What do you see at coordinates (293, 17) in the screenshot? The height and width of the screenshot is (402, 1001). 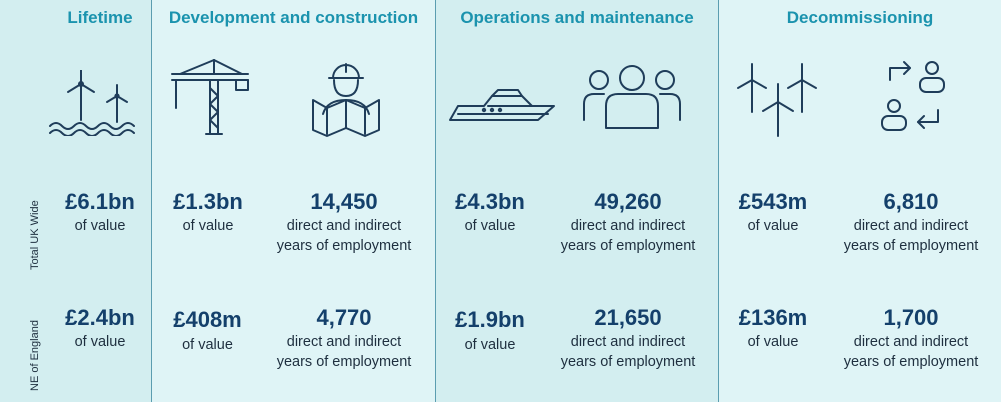 I see `heading-development: Development and construction` at bounding box center [293, 17].